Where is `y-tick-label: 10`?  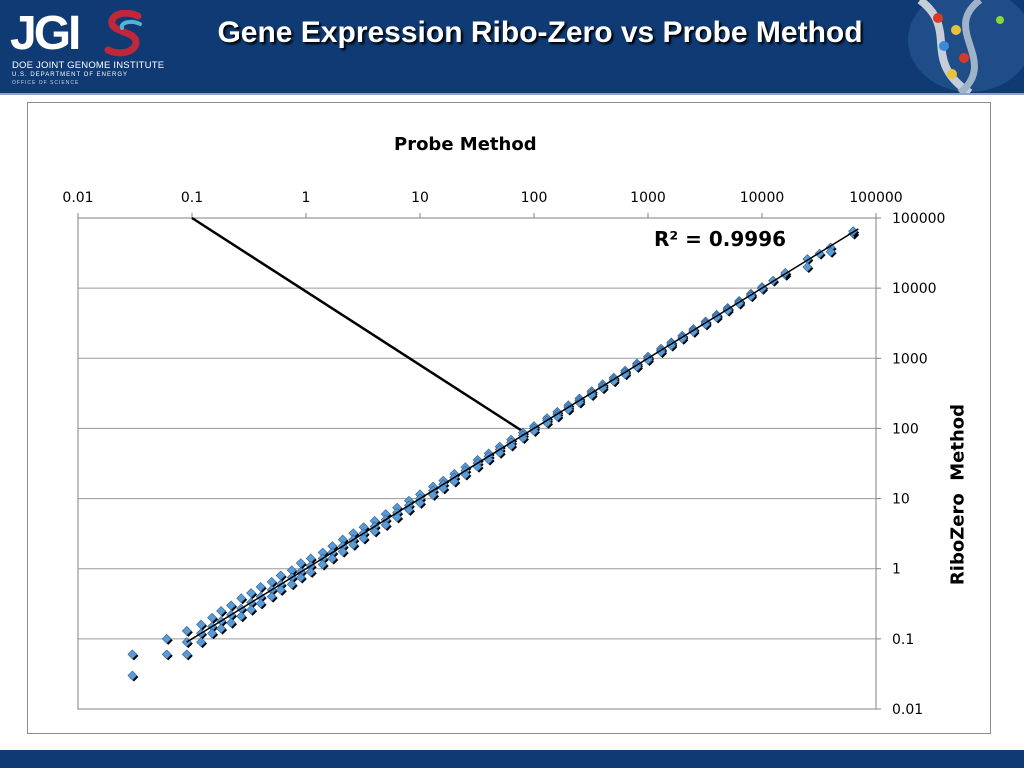 y-tick-label: 10 is located at coordinates (901, 500).